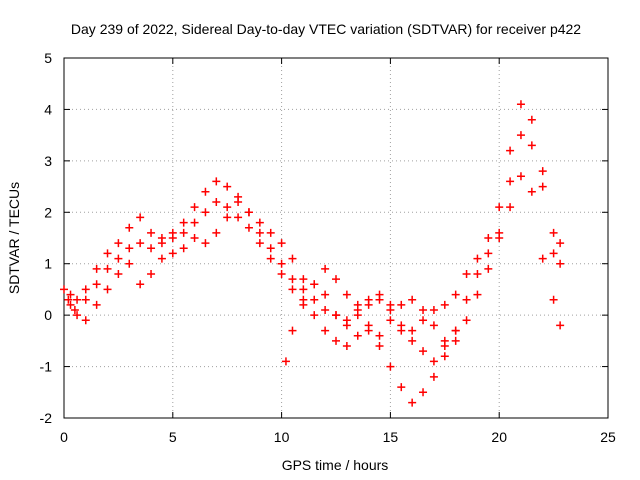  I want to click on y-tick-labels: -2 -1 0 1 2 3 4 5, so click(46, 238).